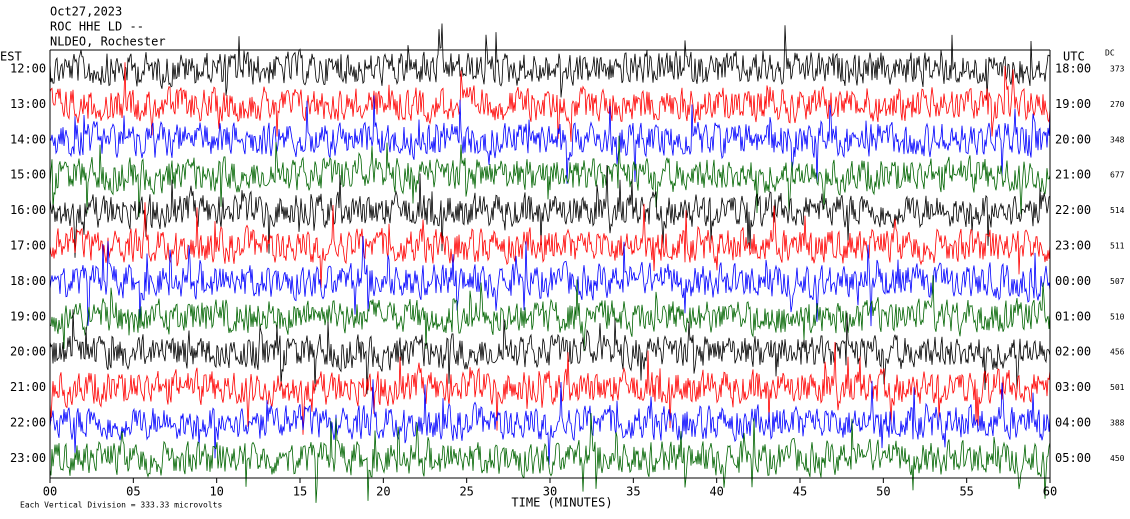 The image size is (1130, 519). Describe the element at coordinates (28, 423) in the screenshot. I see `est-tick-label: 22:00` at that location.